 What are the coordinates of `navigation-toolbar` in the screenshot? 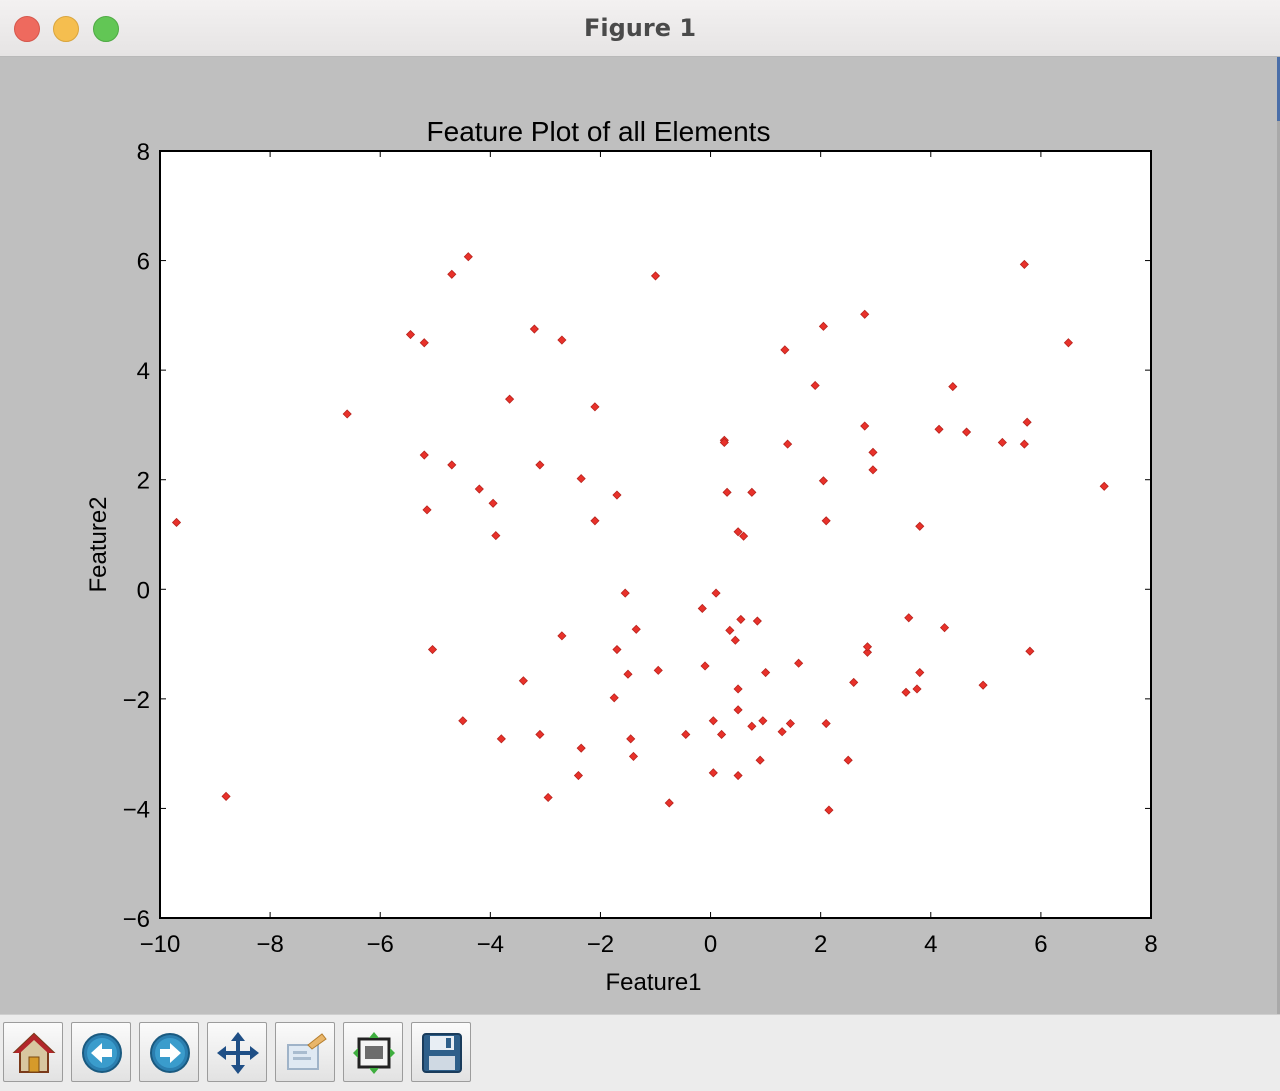 It's located at (640, 1052).